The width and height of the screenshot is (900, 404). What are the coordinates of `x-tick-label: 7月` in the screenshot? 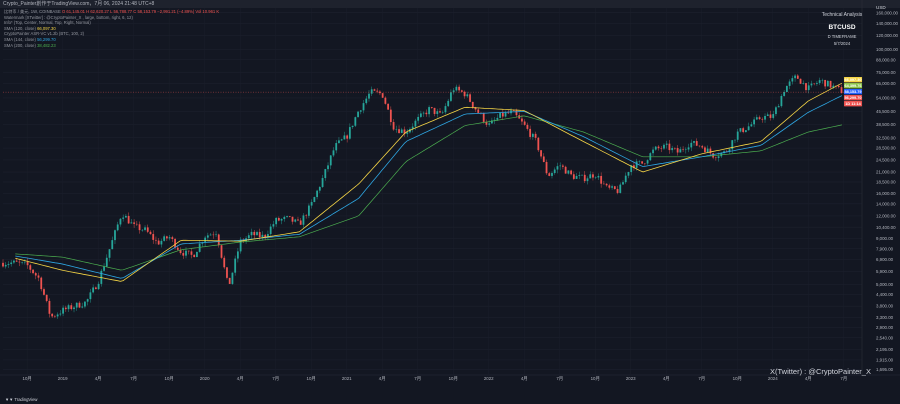 It's located at (275, 379).